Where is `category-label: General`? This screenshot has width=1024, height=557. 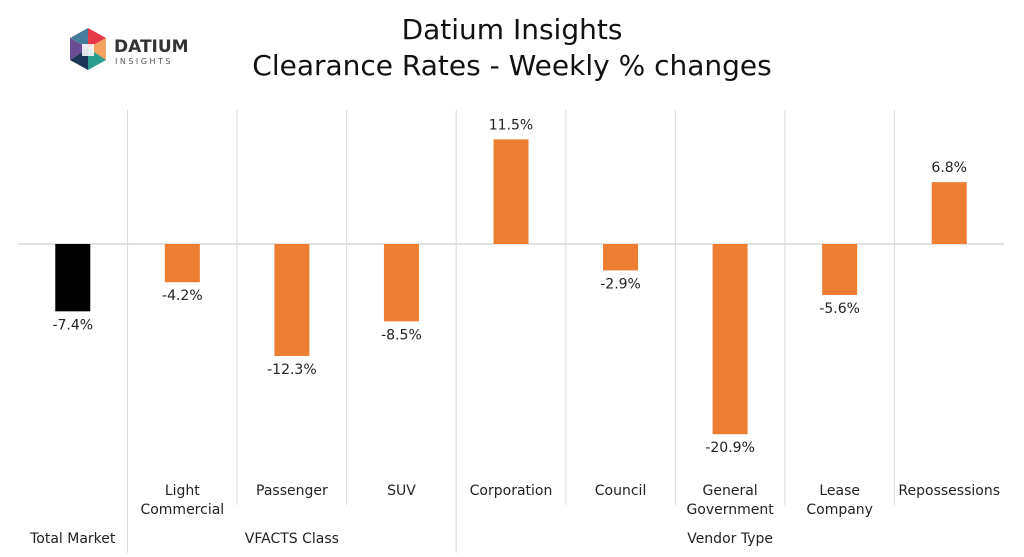 category-label: General is located at coordinates (730, 491).